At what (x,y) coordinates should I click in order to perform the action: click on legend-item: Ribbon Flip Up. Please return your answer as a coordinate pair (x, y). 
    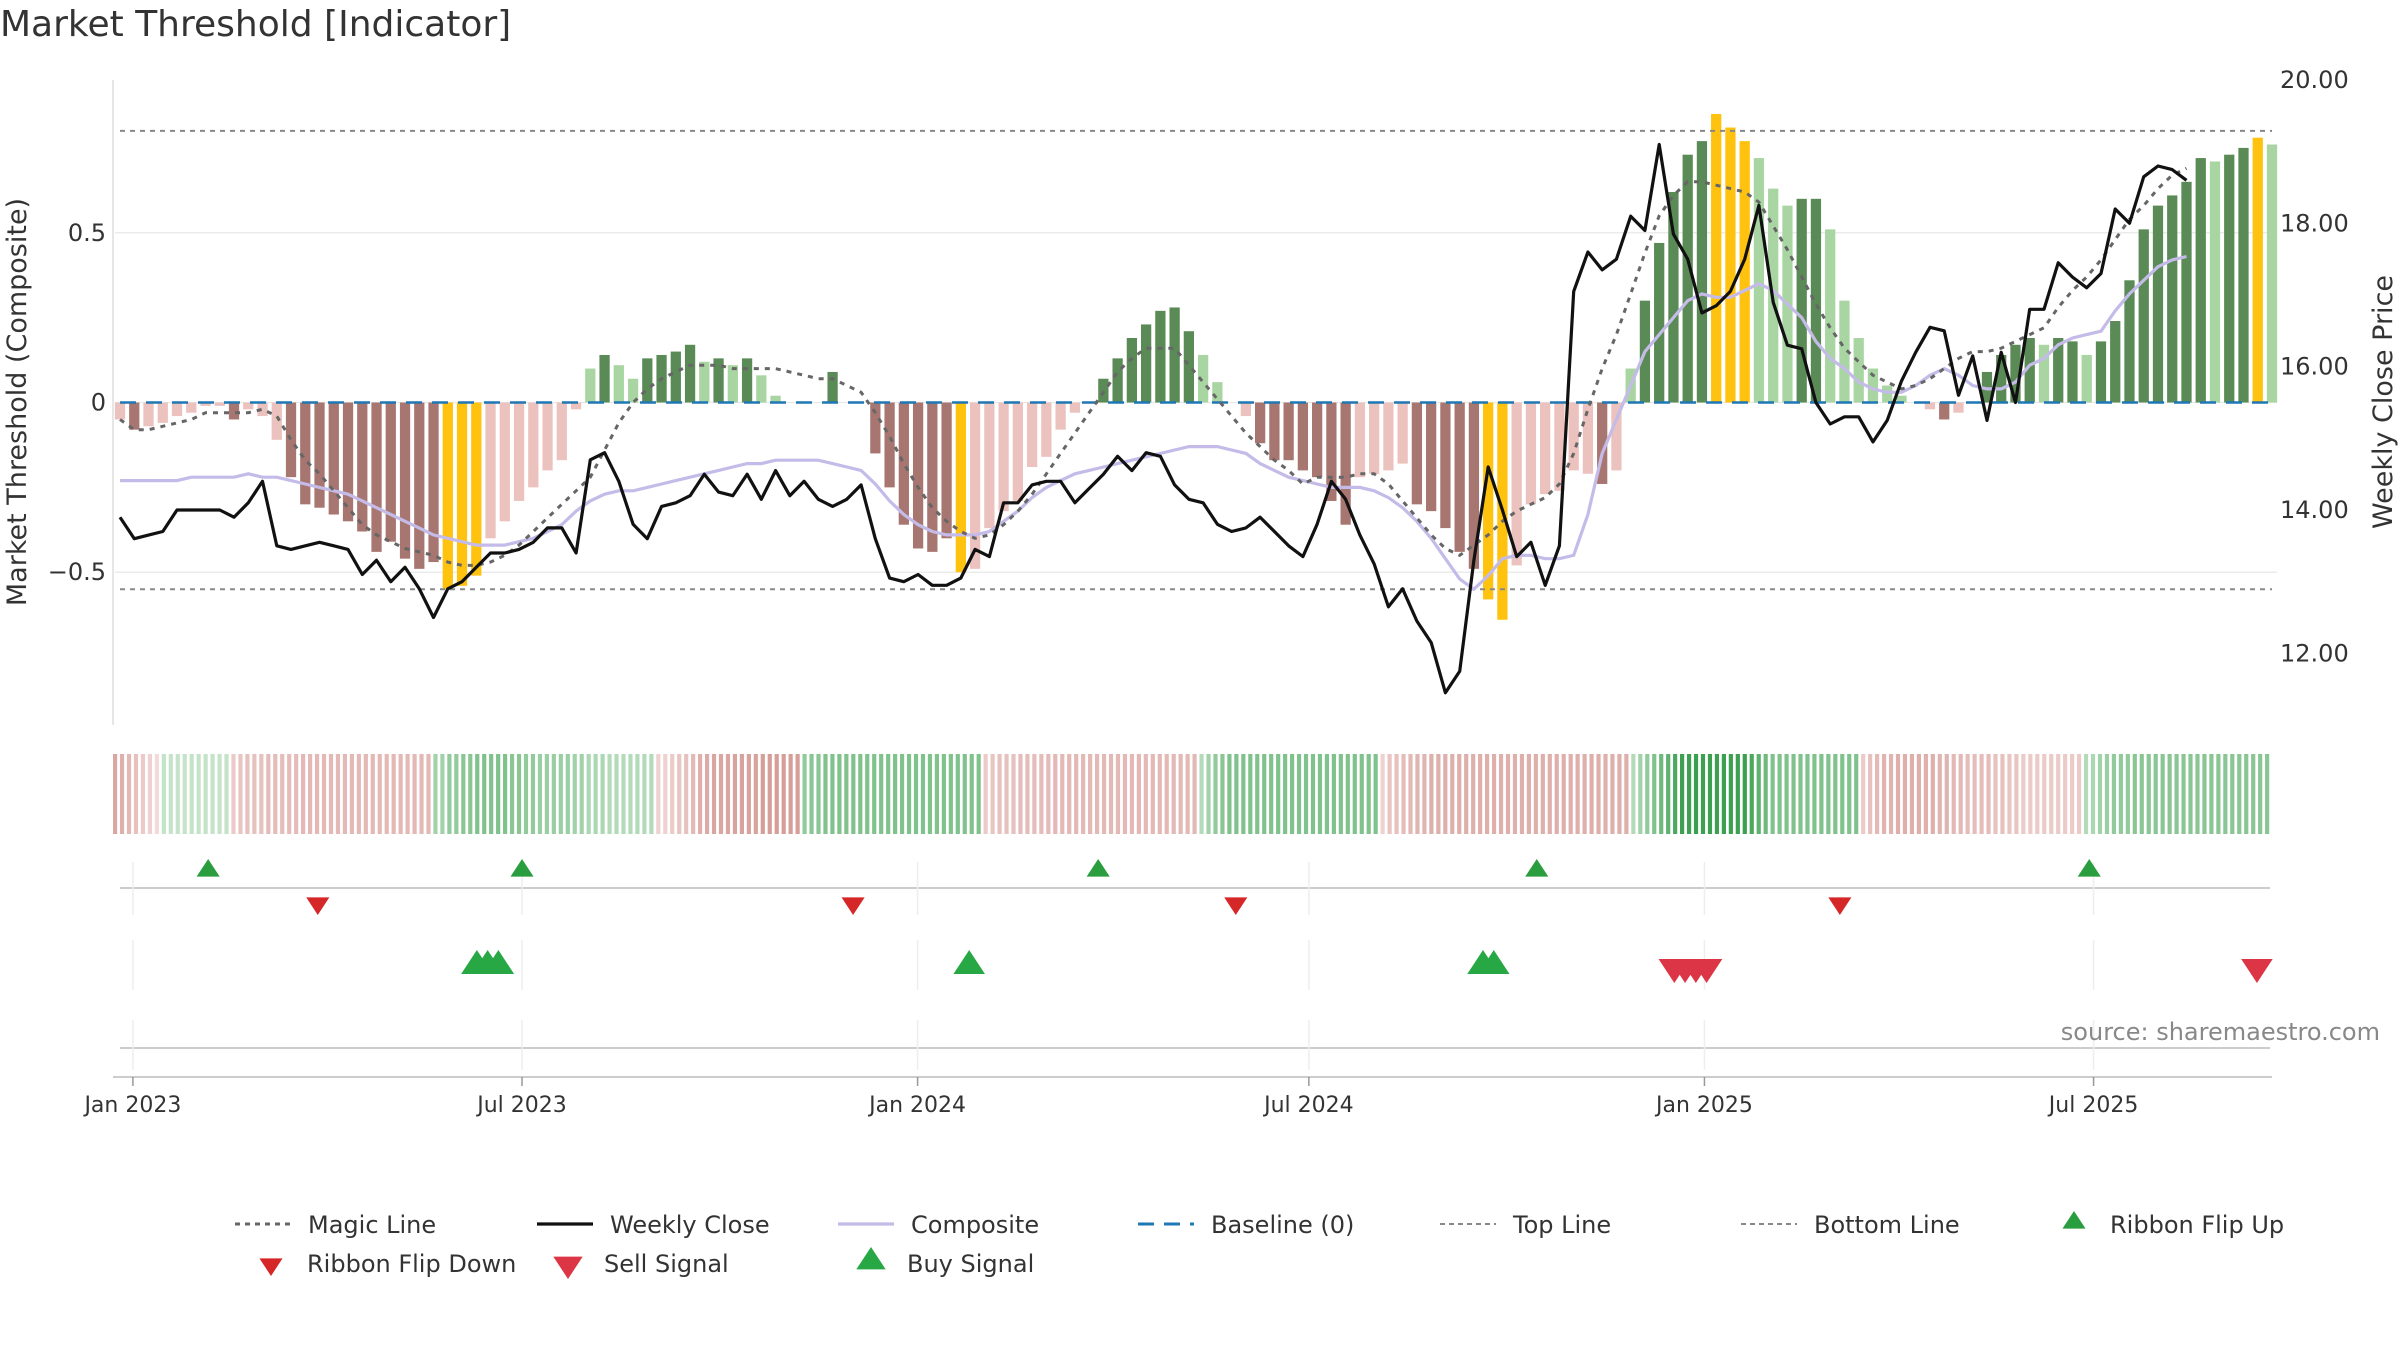
    Looking at the image, I should click on (2173, 1225).